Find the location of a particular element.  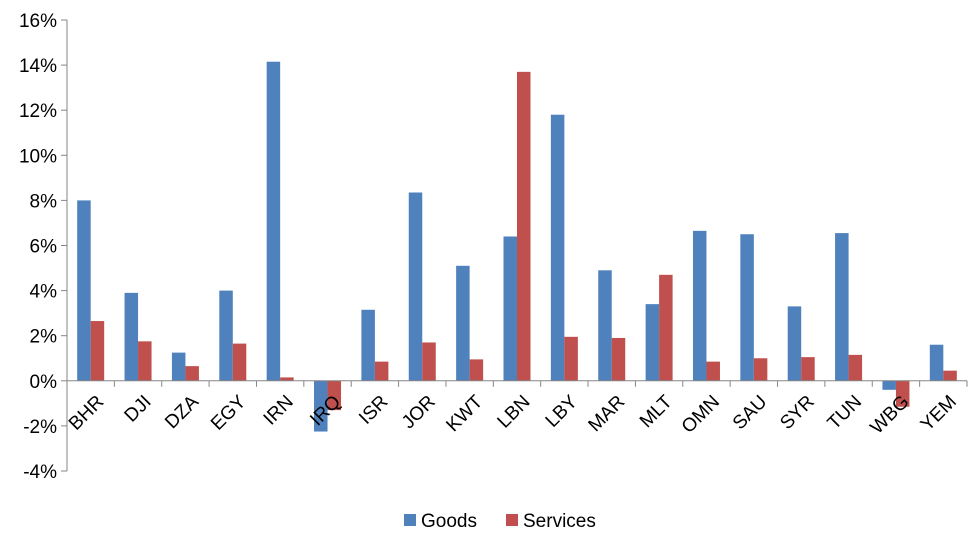

x-tick-label: MAR is located at coordinates (607, 413).